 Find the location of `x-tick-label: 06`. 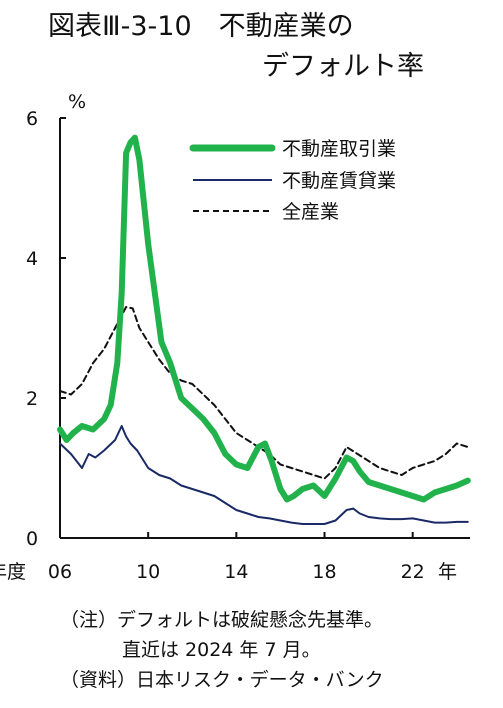

x-tick-label: 06 is located at coordinates (60, 572).